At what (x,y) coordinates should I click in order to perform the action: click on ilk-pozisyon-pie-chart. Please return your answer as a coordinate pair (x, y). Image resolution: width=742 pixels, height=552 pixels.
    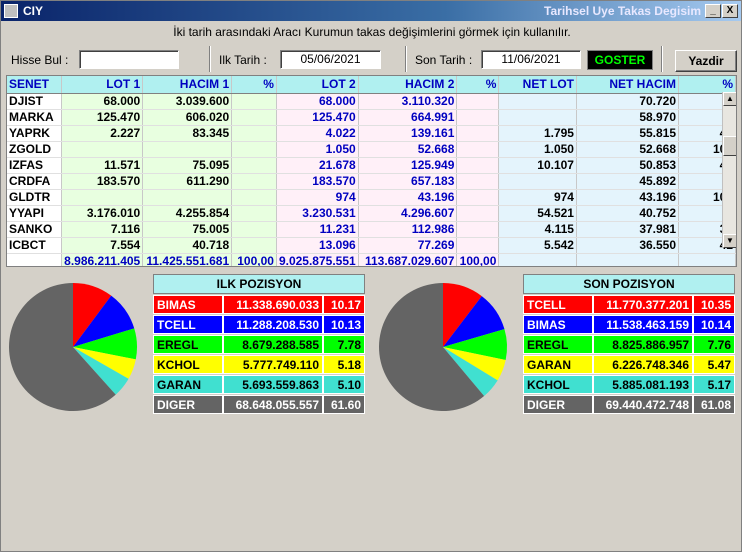
    Looking at the image, I should click on (72, 347).